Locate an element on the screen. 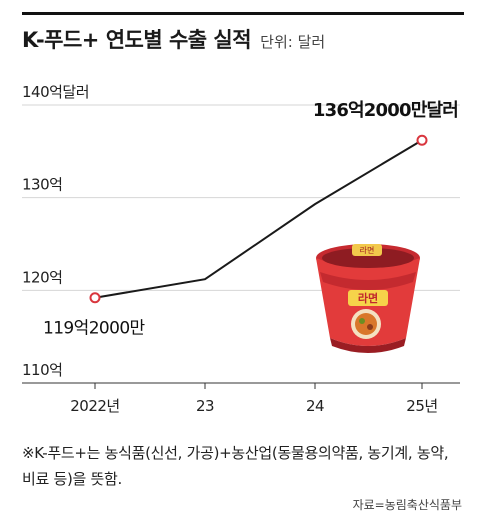 This screenshot has height=530, width=480. x-tick-label: 2022년 is located at coordinates (94, 406).